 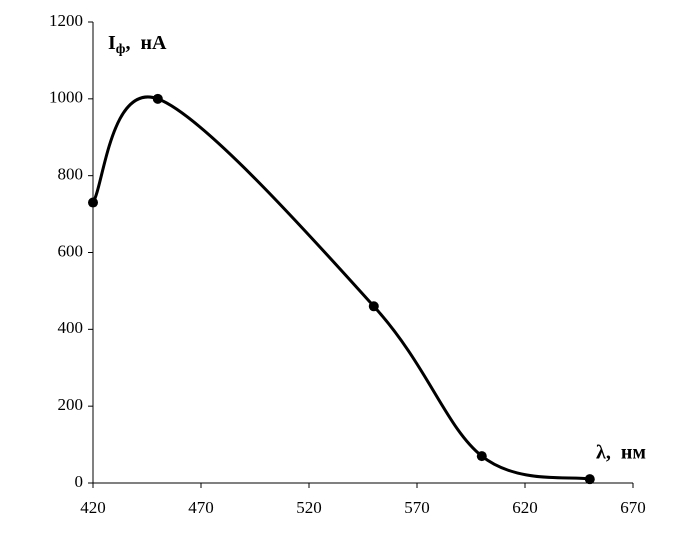 What do you see at coordinates (633, 507) in the screenshot?
I see `x-tick-label: 670` at bounding box center [633, 507].